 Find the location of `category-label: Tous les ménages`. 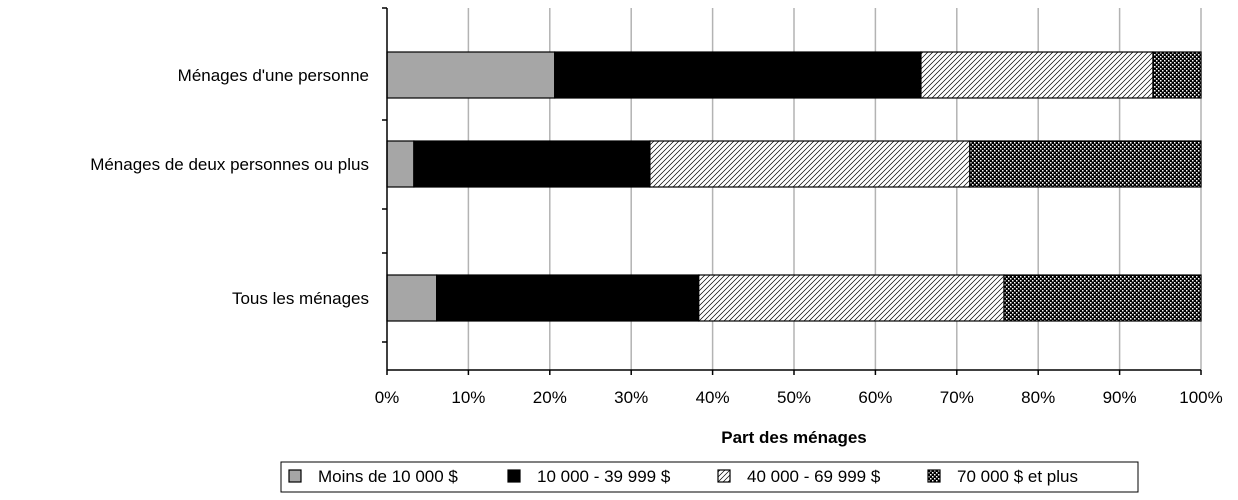

category-label: Tous les ménages is located at coordinates (300, 298).